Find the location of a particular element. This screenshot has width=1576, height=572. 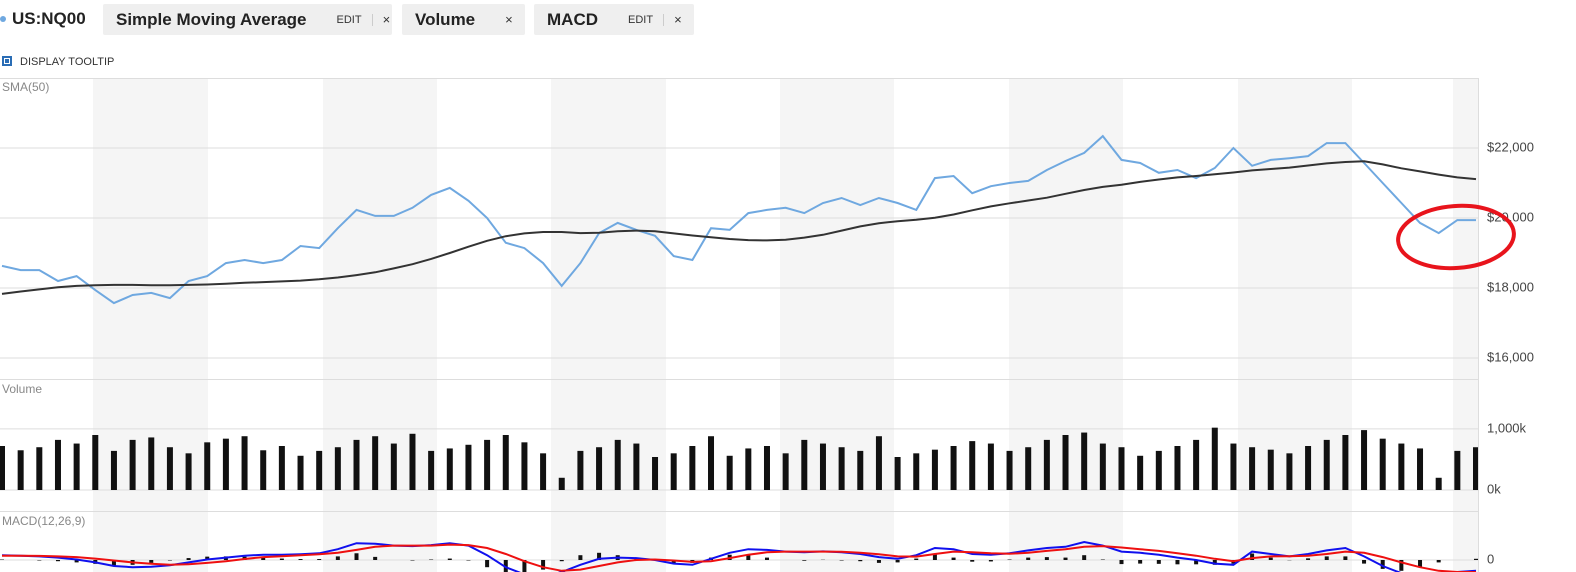

y-tick-label: $16,000 is located at coordinates (1510, 356).